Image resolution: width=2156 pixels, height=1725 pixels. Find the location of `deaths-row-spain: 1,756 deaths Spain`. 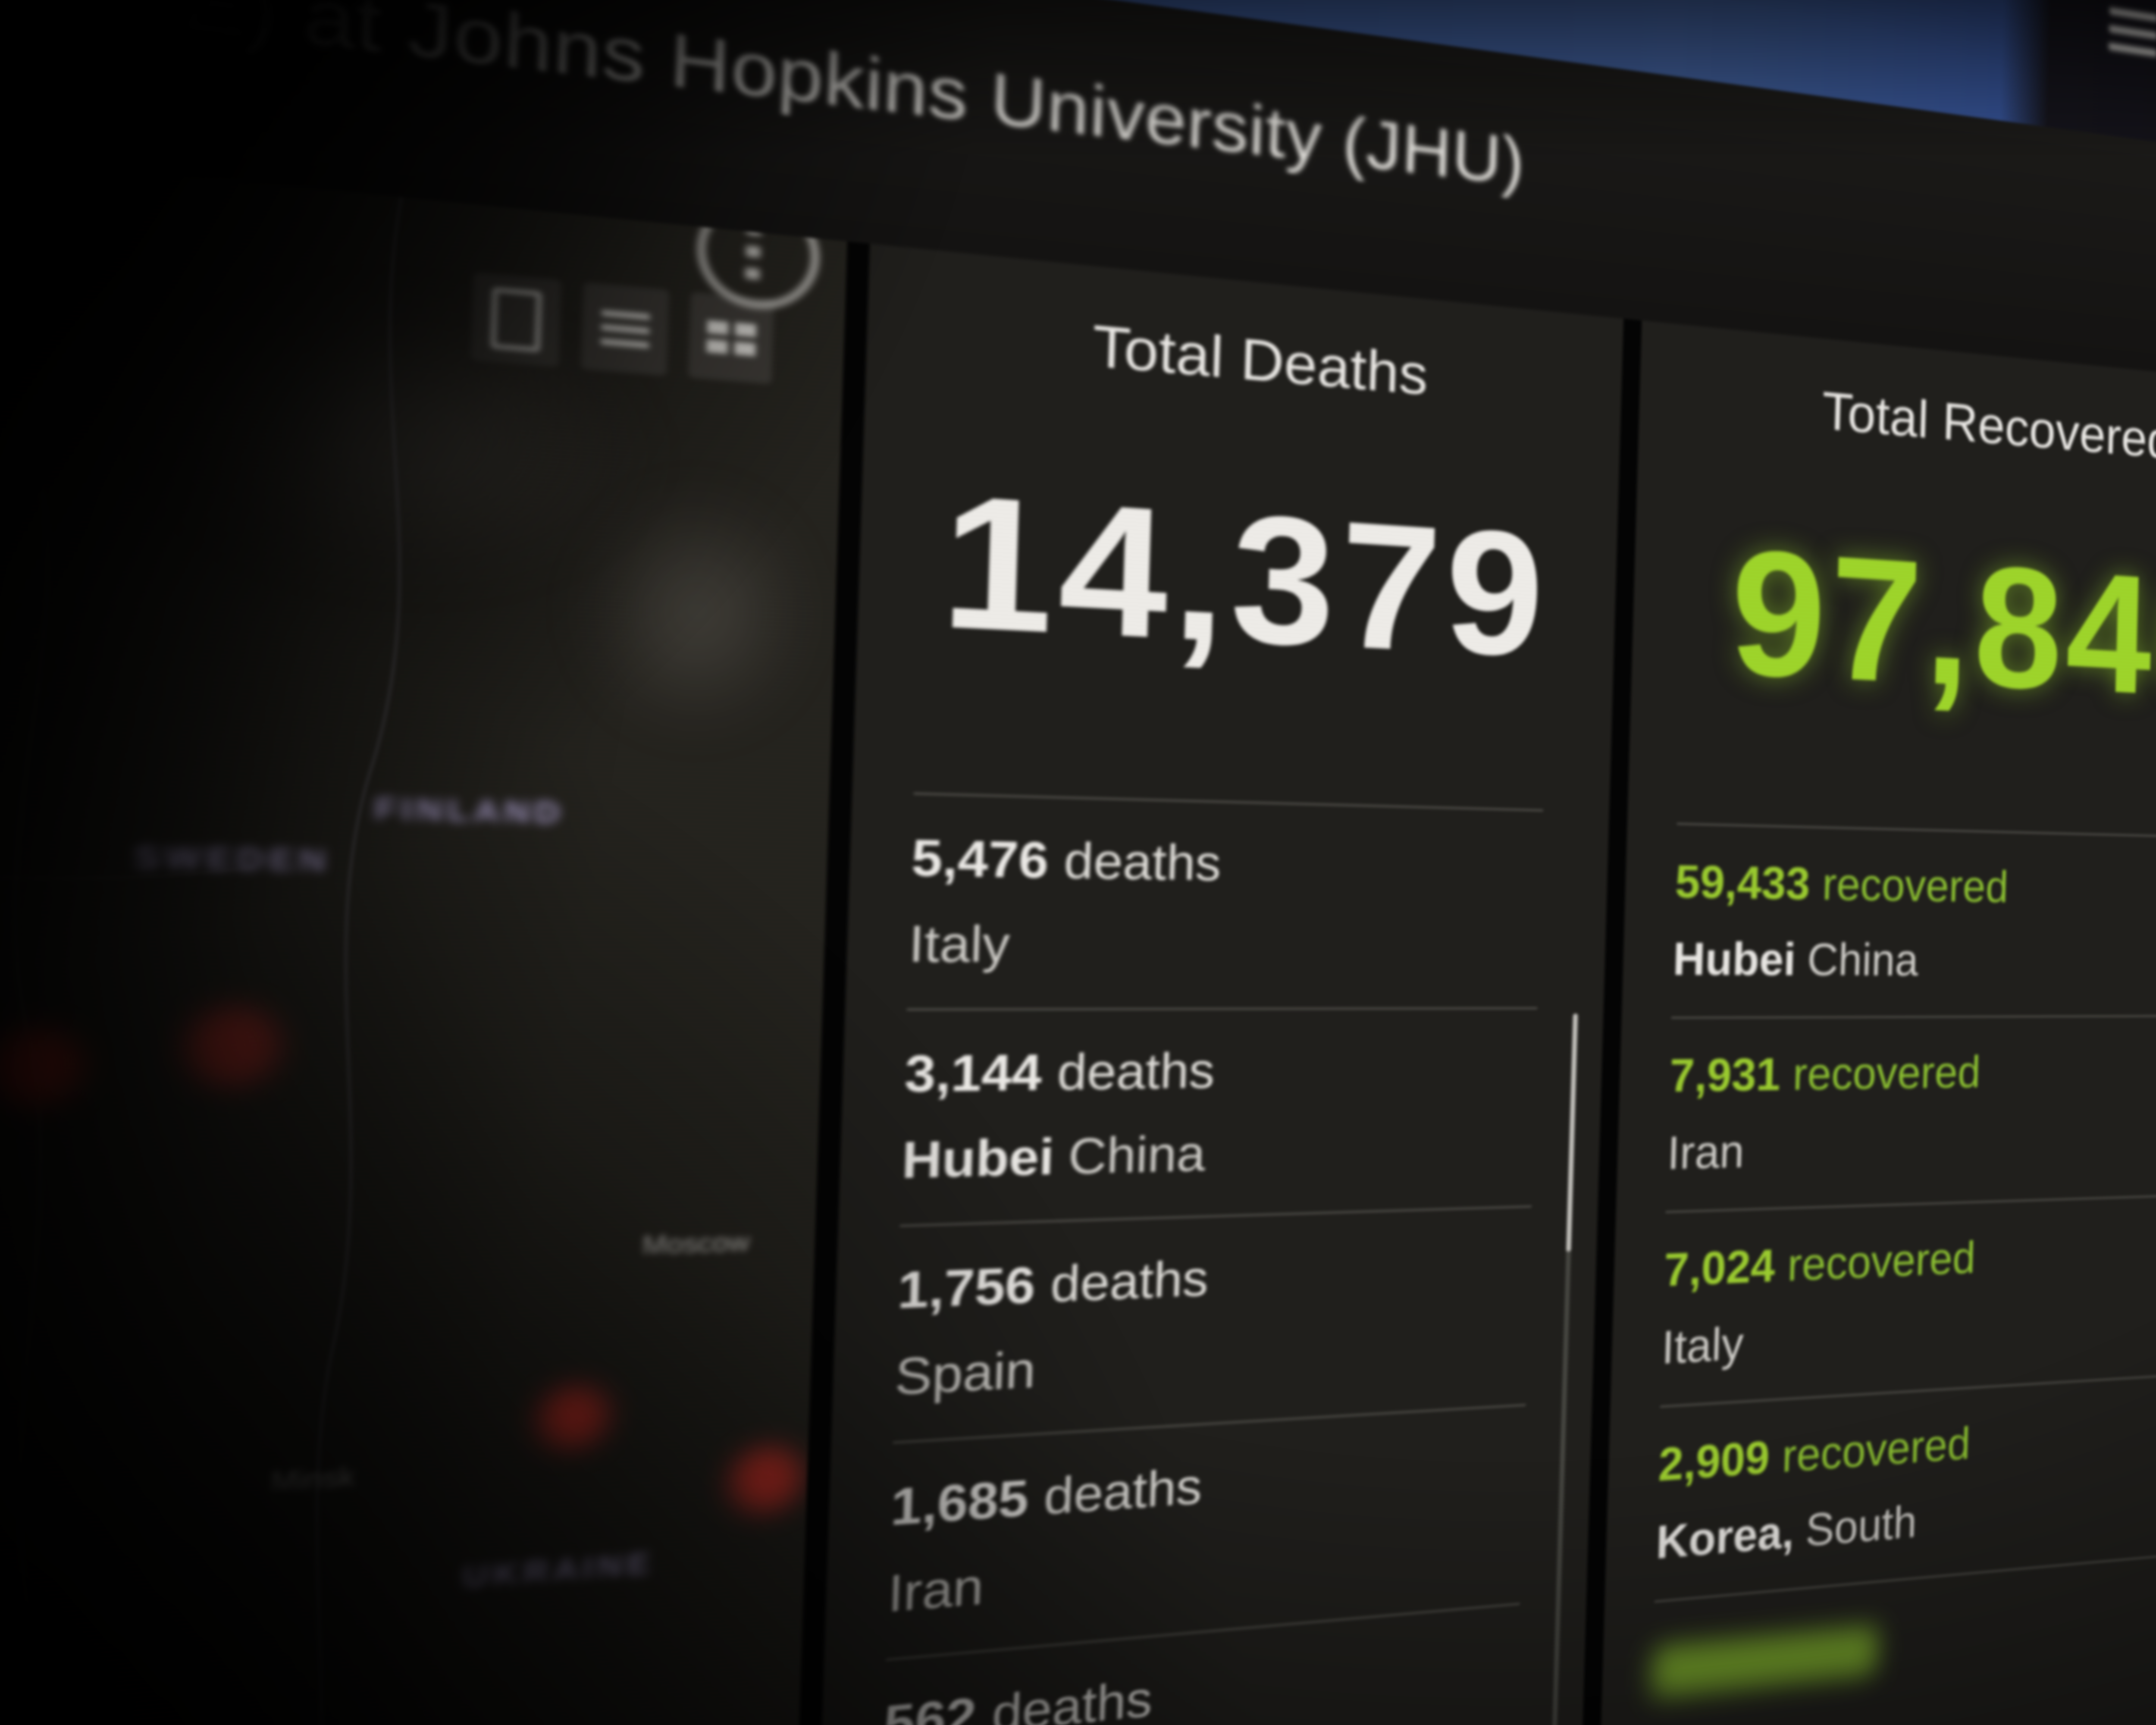

deaths-row-spain: 1,756 deaths Spain is located at coordinates (1212, 1324).